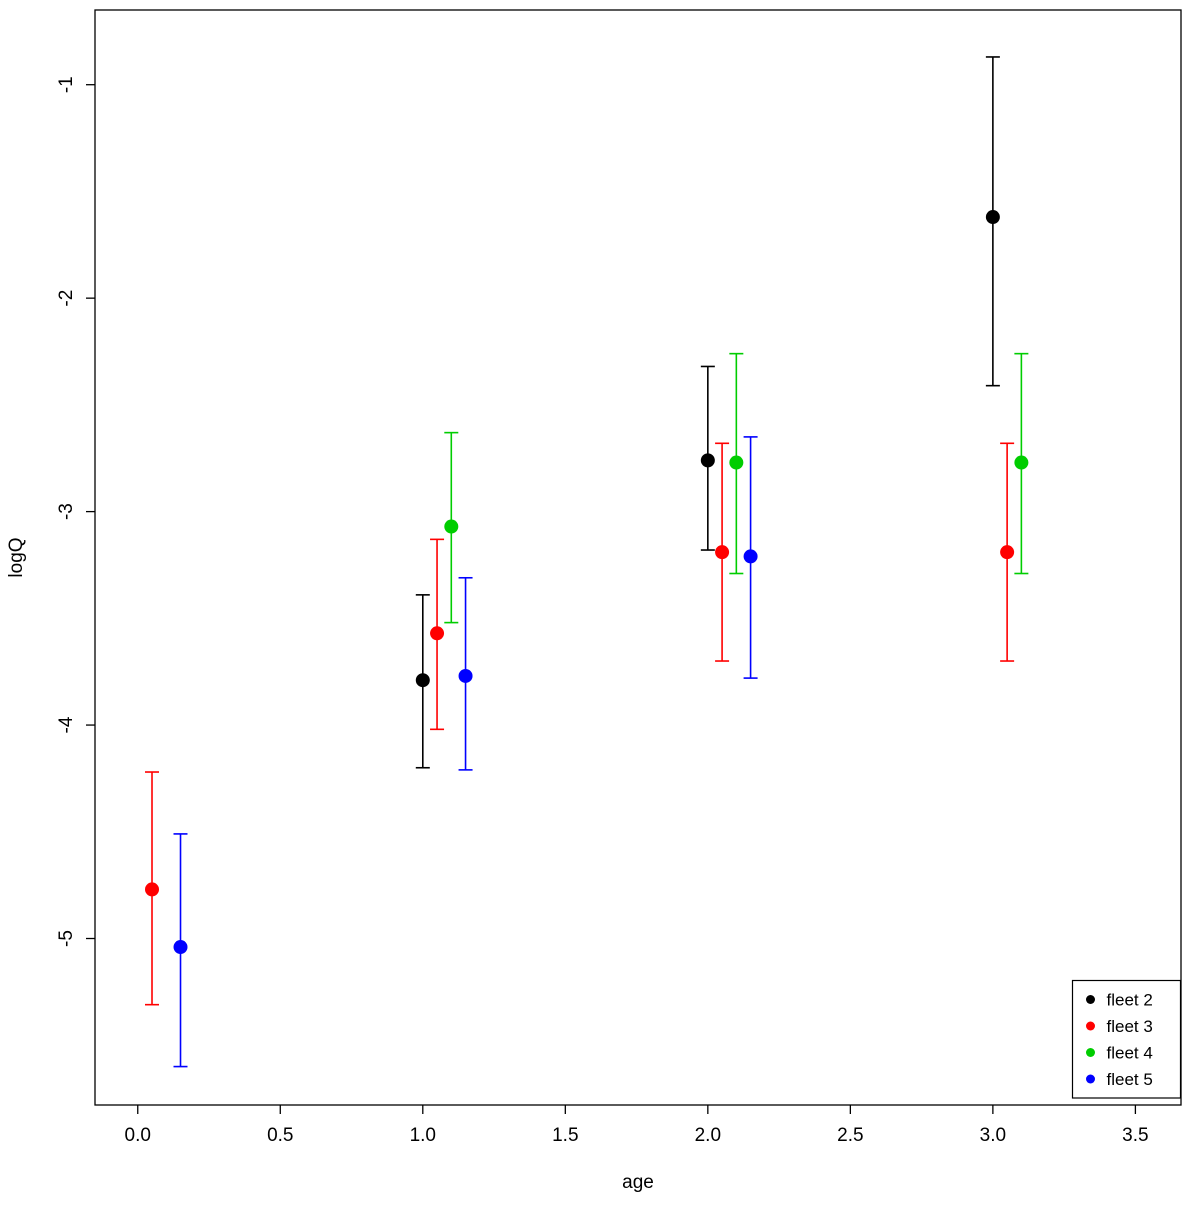 The height and width of the screenshot is (1205, 1200). What do you see at coordinates (280, 1135) in the screenshot?
I see `x-axis-tick-label: 0.5` at bounding box center [280, 1135].